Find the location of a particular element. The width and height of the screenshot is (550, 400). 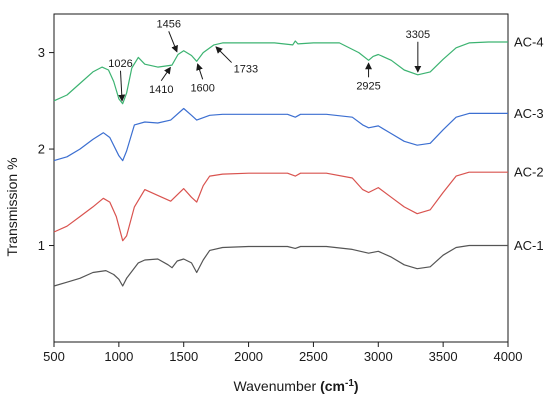

x-tick-label: 1500 is located at coordinates (183, 356).